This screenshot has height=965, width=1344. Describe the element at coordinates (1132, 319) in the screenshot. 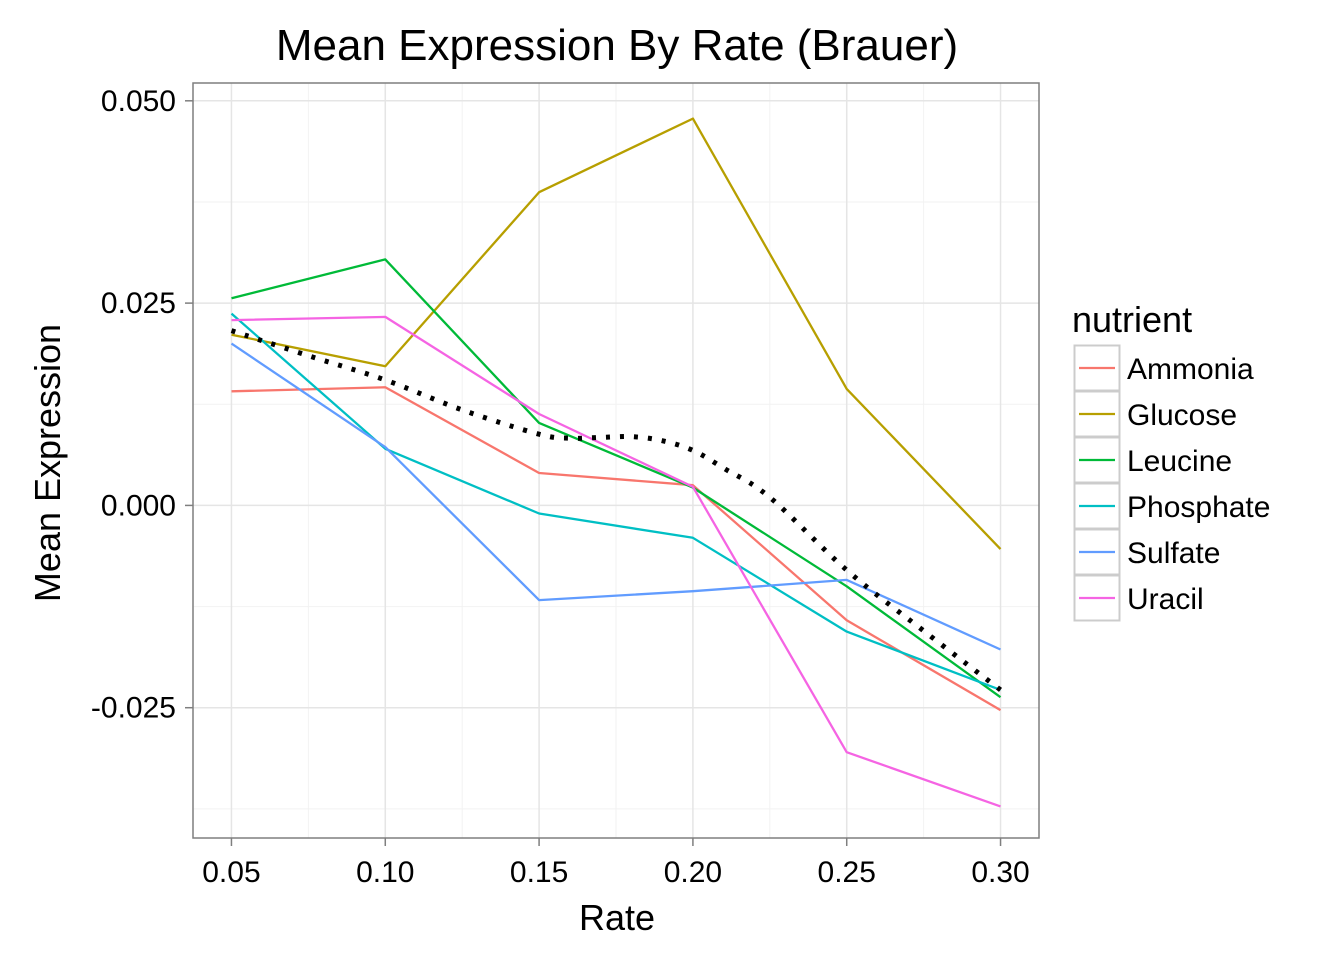

I see `legend-title: nutrient` at that location.